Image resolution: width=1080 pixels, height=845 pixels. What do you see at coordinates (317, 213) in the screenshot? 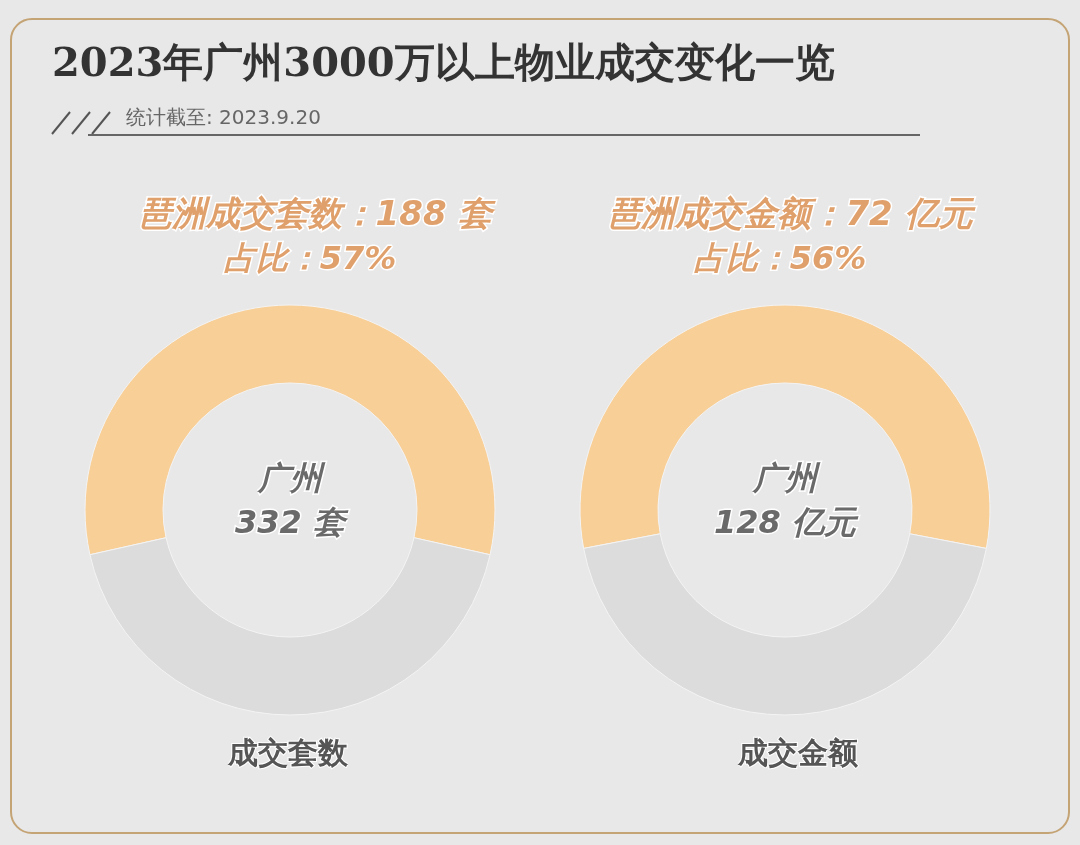
I see `text: 琶洲成交套数：188 套` at bounding box center [317, 213].